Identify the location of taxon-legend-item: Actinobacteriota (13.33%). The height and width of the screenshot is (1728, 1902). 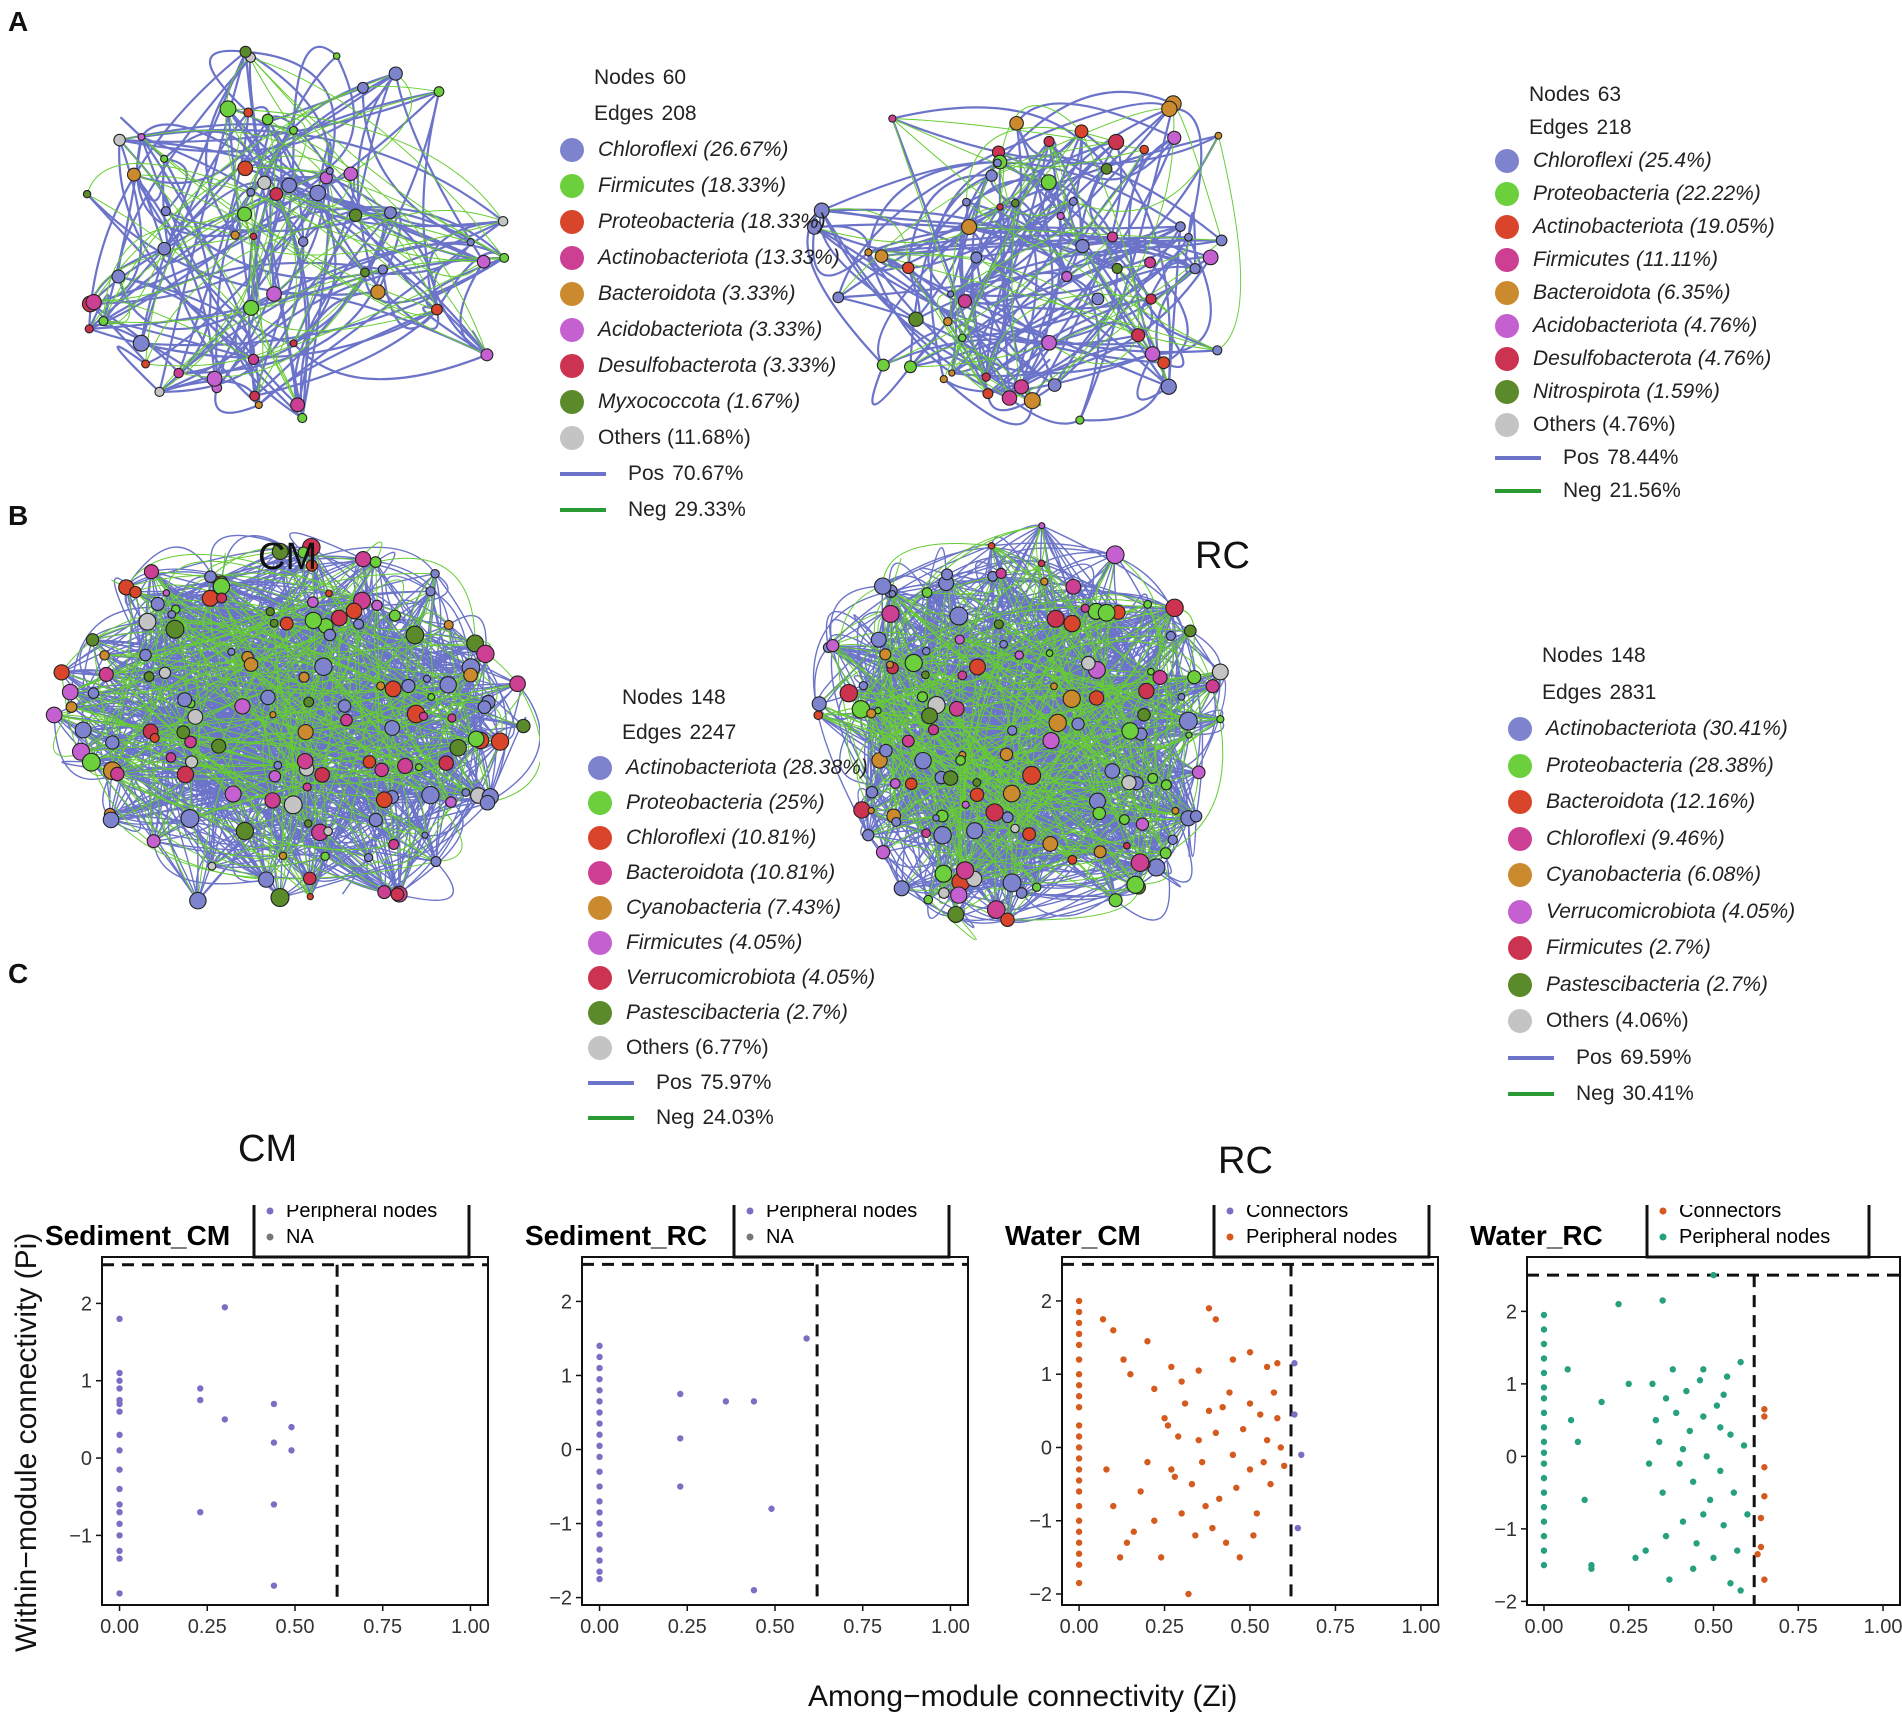
(700, 258).